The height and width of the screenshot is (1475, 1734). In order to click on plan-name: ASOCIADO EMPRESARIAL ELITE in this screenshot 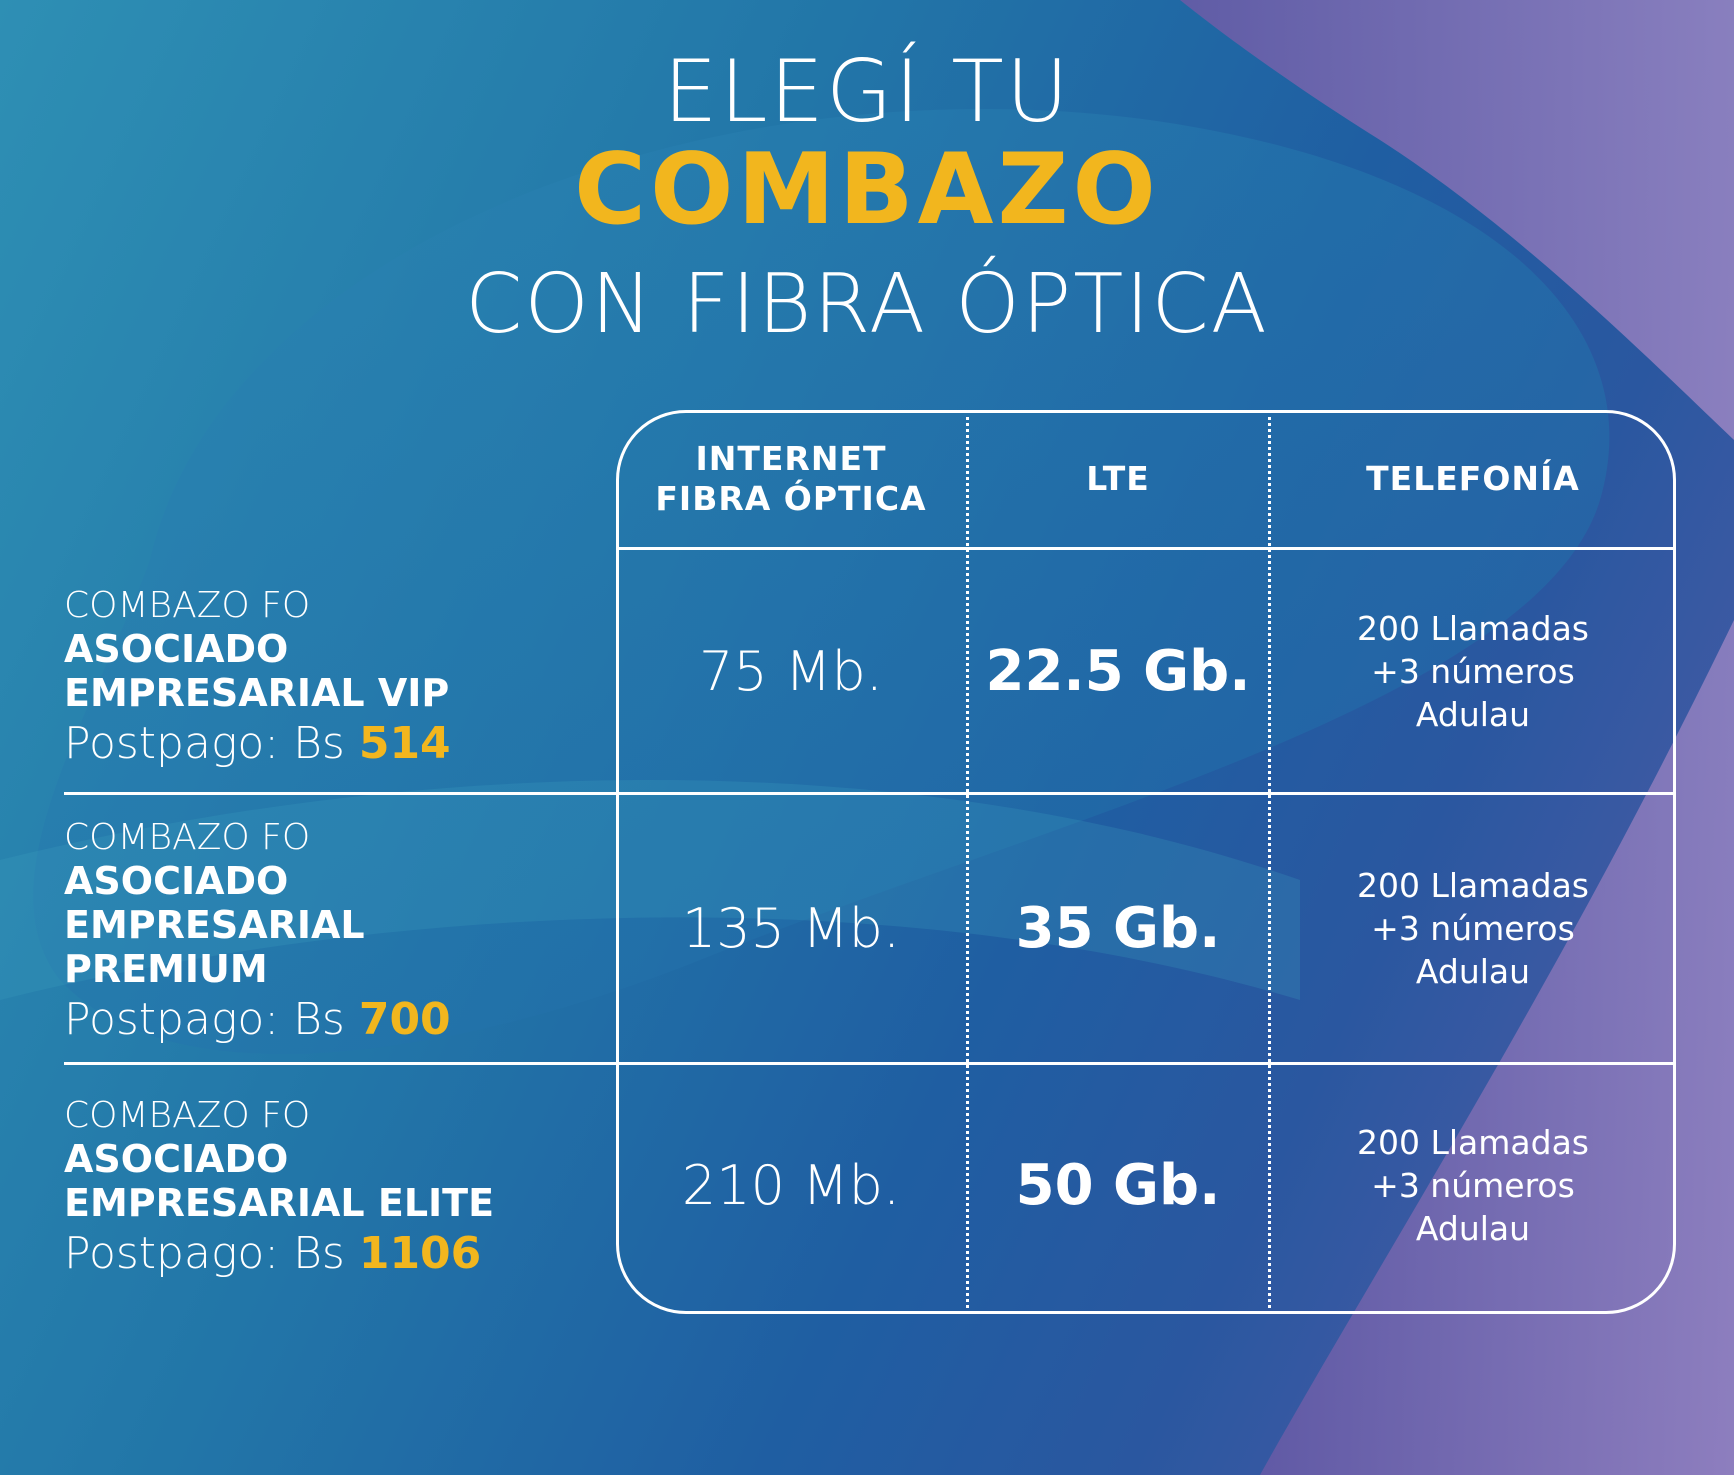, I will do `click(279, 1181)`.